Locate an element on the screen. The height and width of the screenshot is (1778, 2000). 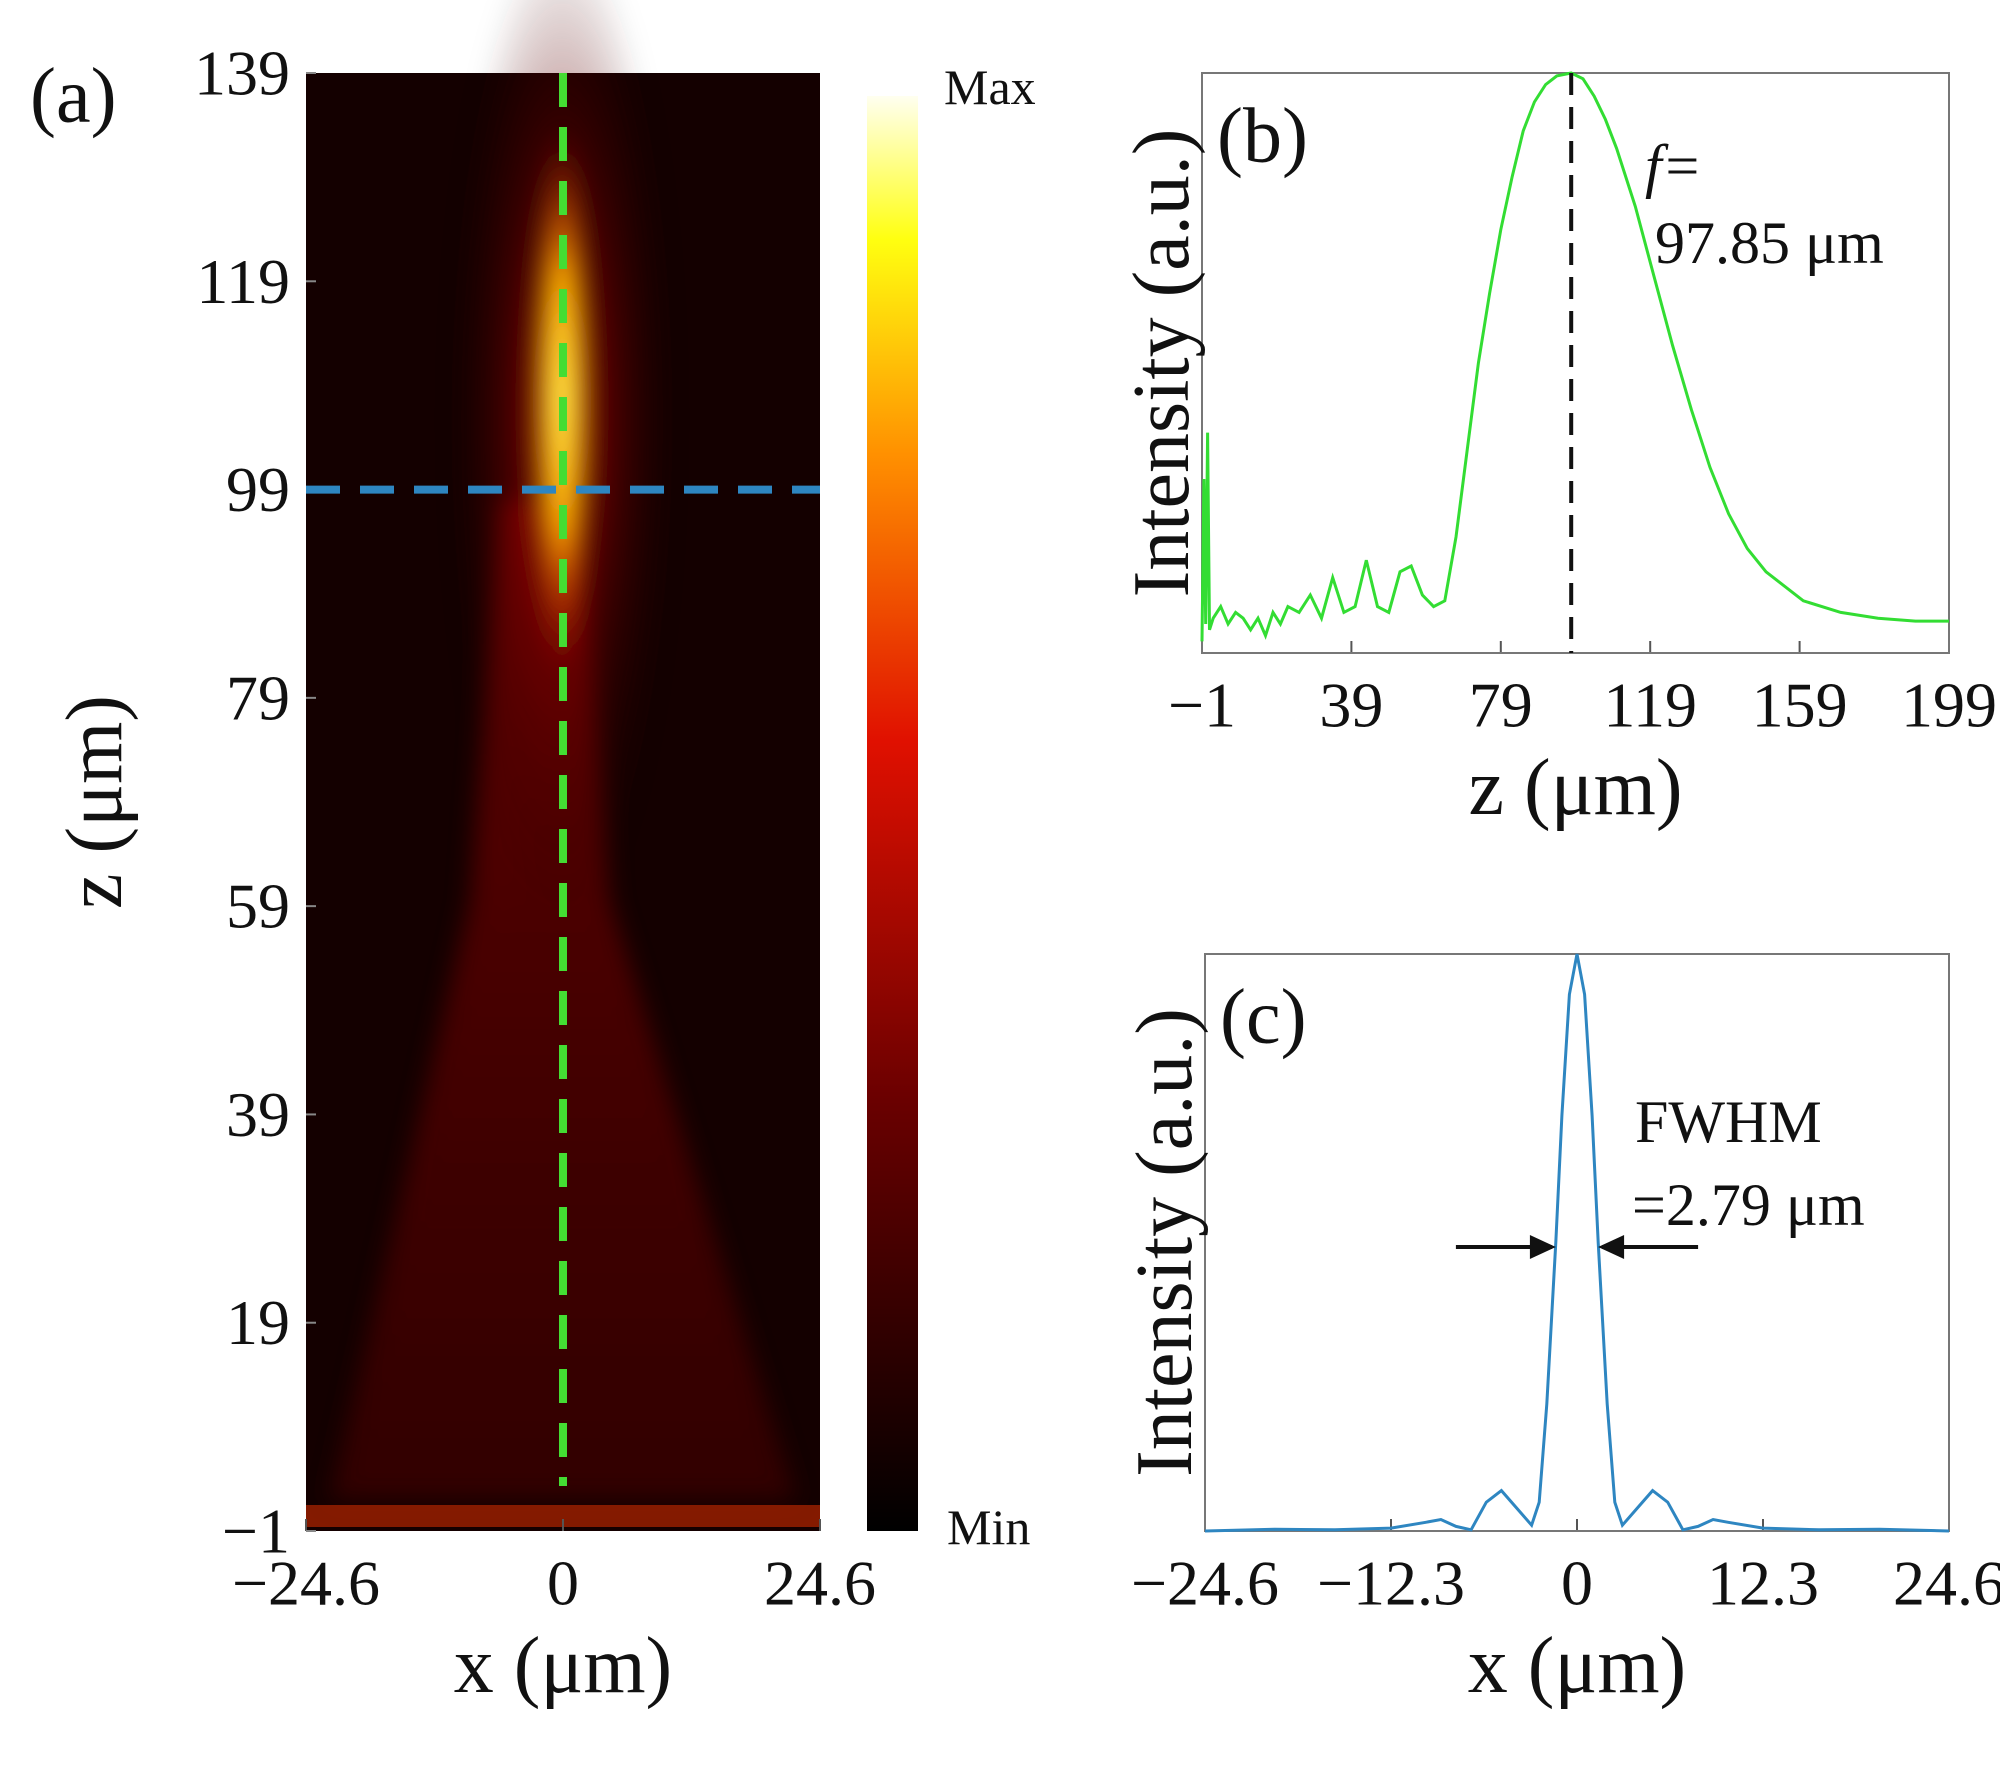
y-tick-label: 119 is located at coordinates (243, 281).